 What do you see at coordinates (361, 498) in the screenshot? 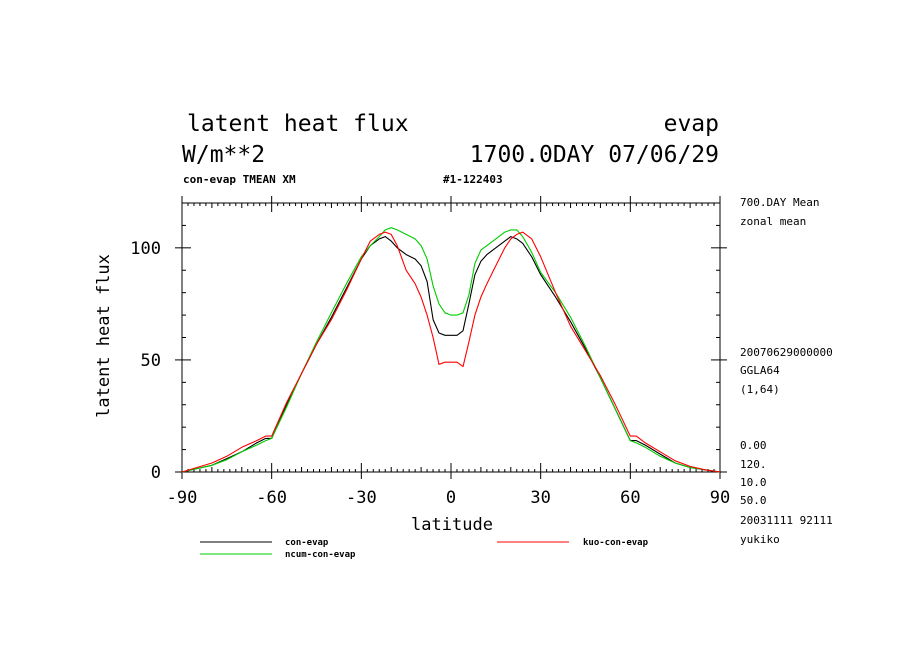
I see `x-tick-label: -30` at bounding box center [361, 498].